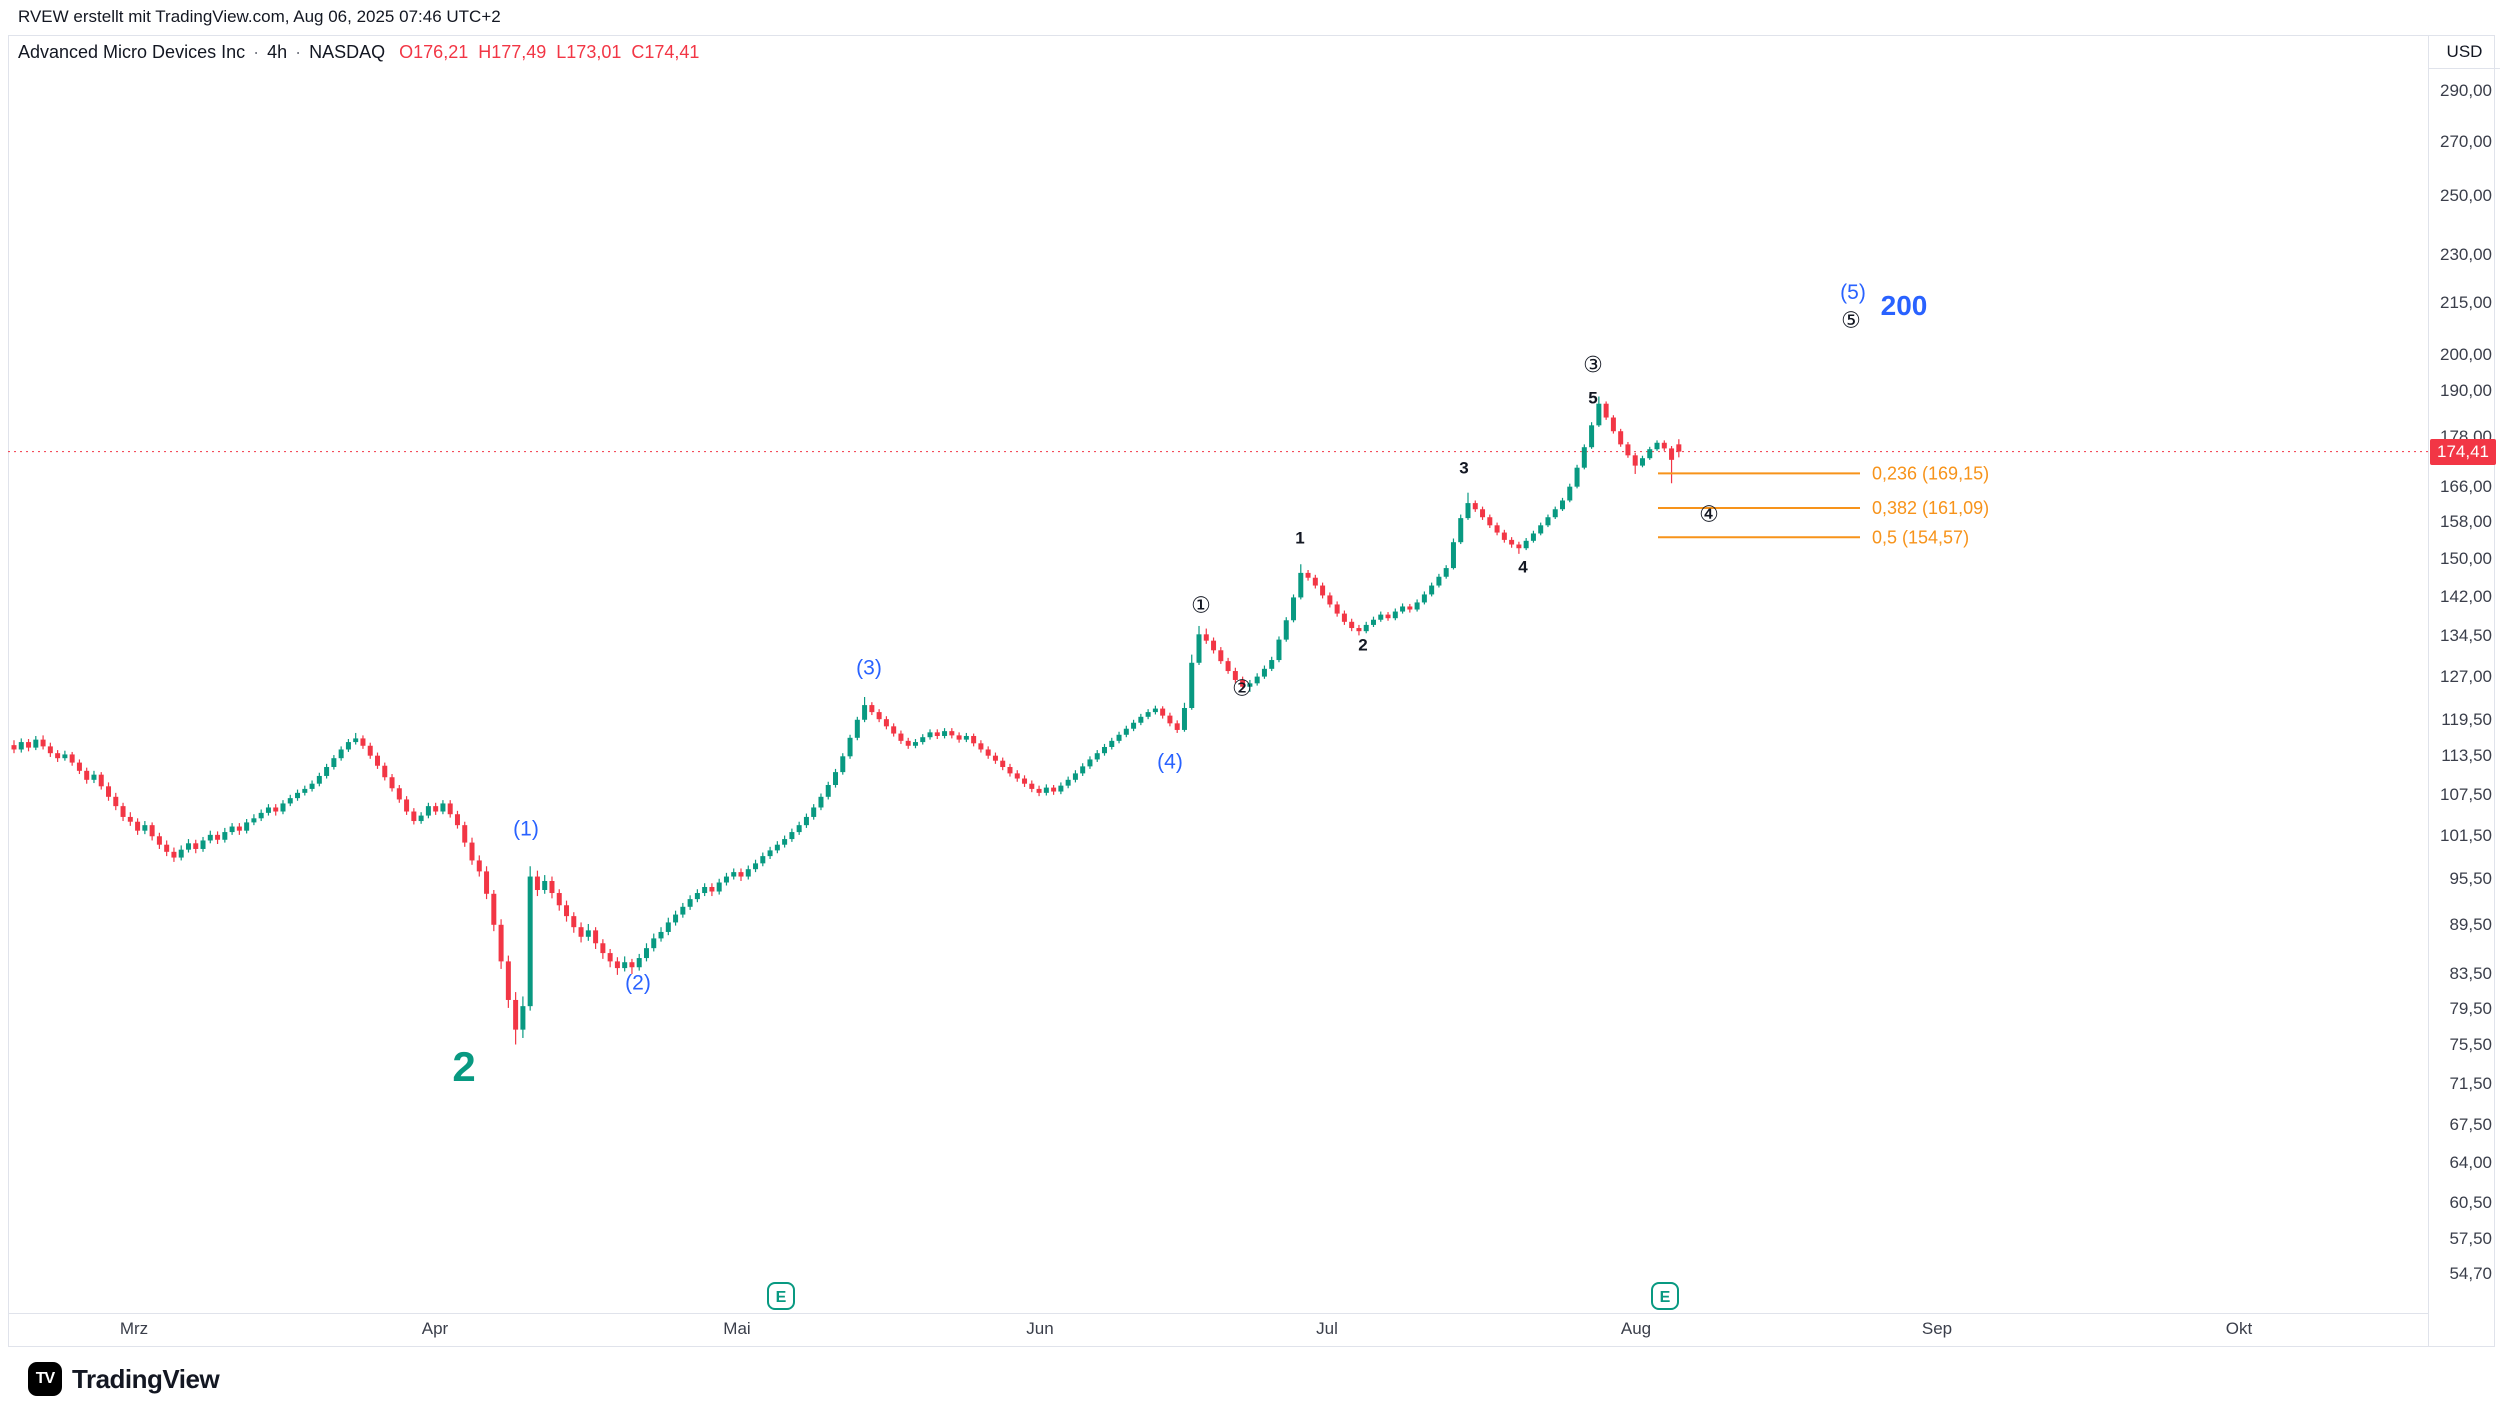 This screenshot has height=1413, width=2500. What do you see at coordinates (638, 982) in the screenshot?
I see `wave-label-2: (2)` at bounding box center [638, 982].